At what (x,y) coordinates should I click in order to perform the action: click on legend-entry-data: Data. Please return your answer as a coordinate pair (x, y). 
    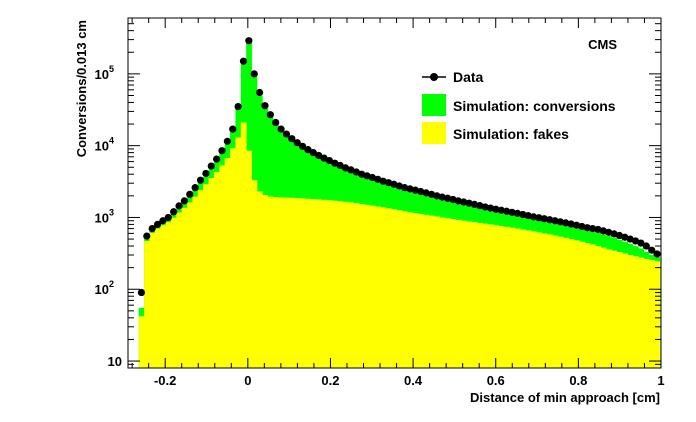
    Looking at the image, I should click on (453, 77).